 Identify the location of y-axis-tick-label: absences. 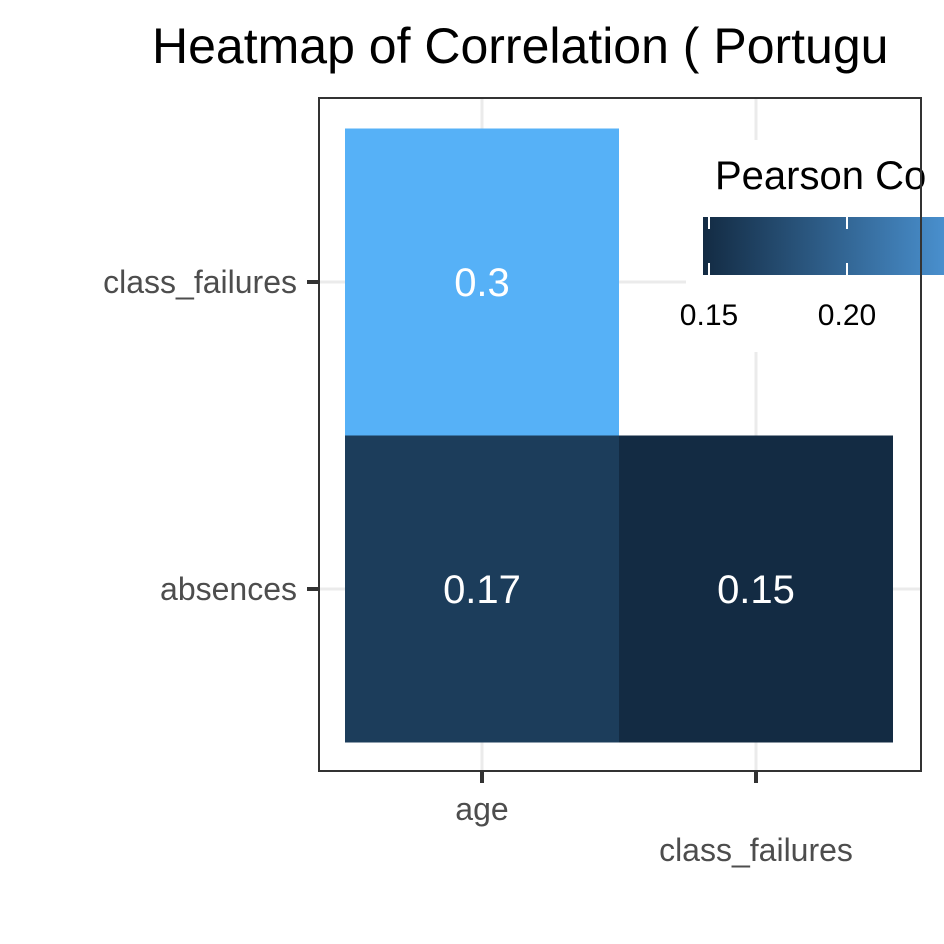
(228, 589).